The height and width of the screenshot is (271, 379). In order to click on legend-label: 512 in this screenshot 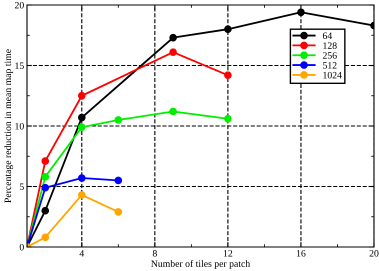, I will do `click(330, 65)`.